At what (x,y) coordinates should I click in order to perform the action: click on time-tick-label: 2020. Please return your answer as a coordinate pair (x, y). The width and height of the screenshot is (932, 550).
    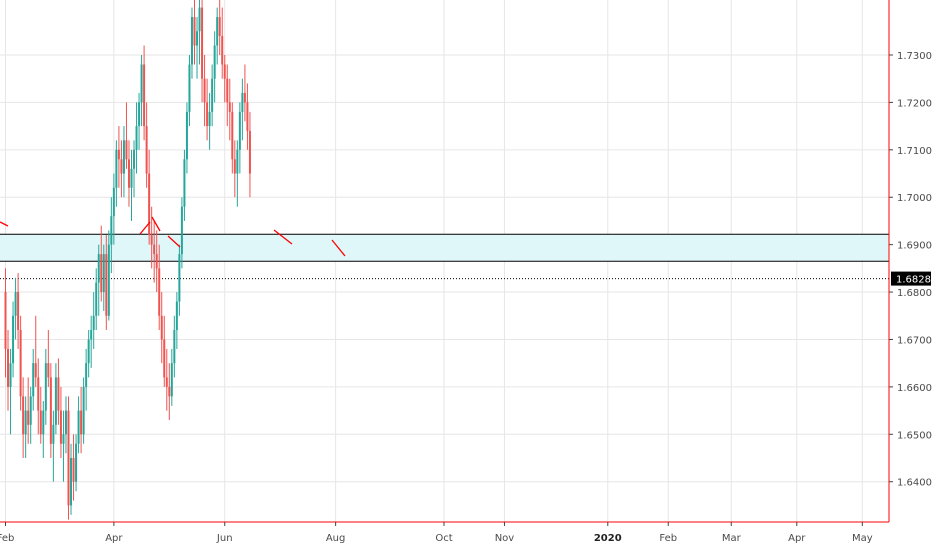
    Looking at the image, I should click on (608, 538).